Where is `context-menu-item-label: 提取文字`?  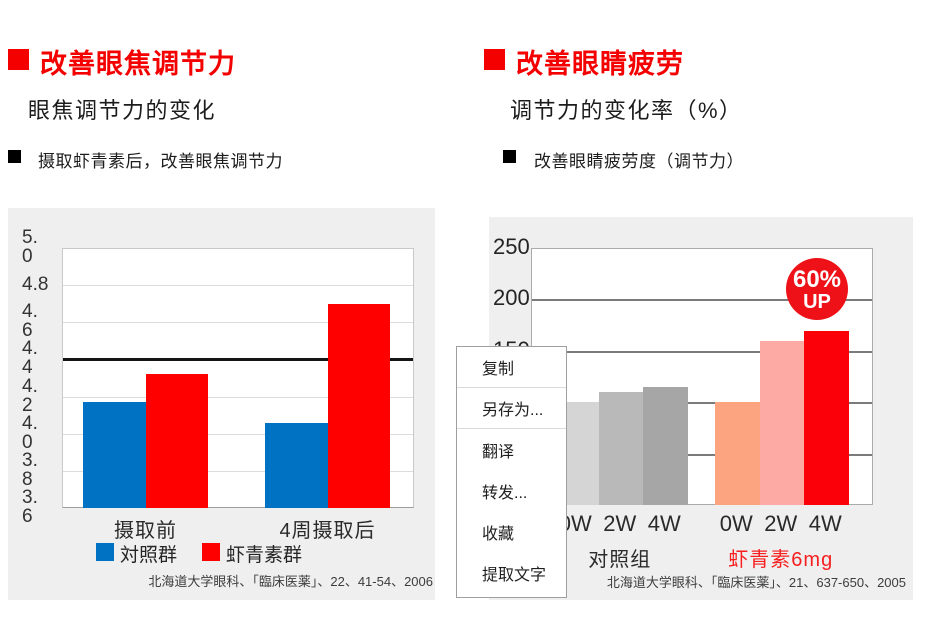 context-menu-item-label: 提取文字 is located at coordinates (514, 575).